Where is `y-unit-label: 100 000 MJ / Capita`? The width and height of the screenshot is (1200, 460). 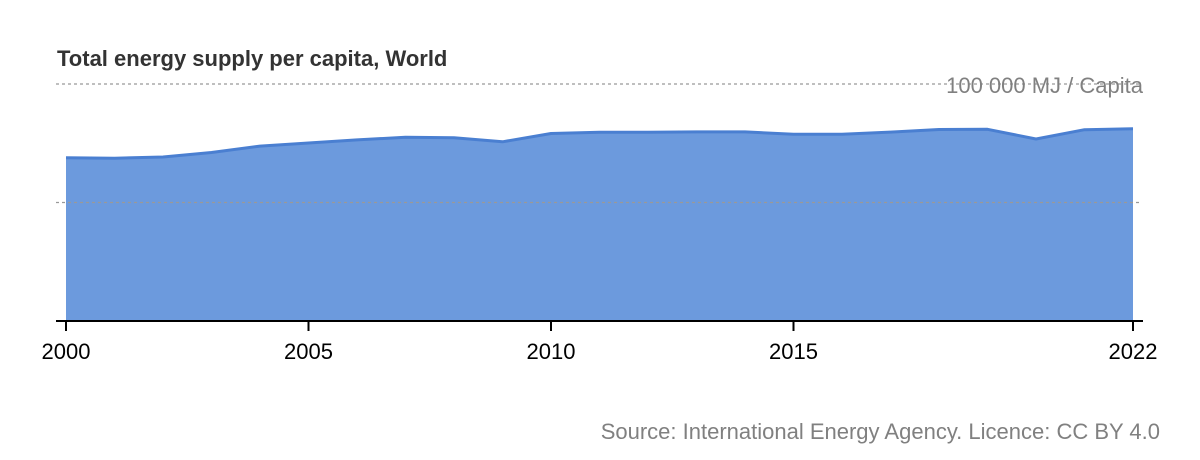 y-unit-label: 100 000 MJ / Capita is located at coordinates (1045, 85).